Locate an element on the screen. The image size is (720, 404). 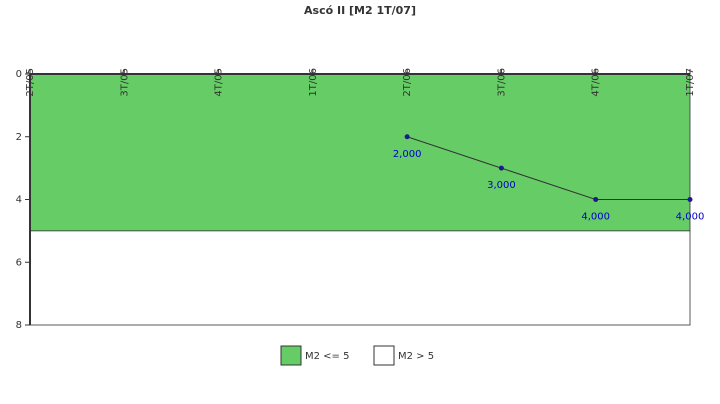
legend-label: M2 > 5 is located at coordinates (416, 356).